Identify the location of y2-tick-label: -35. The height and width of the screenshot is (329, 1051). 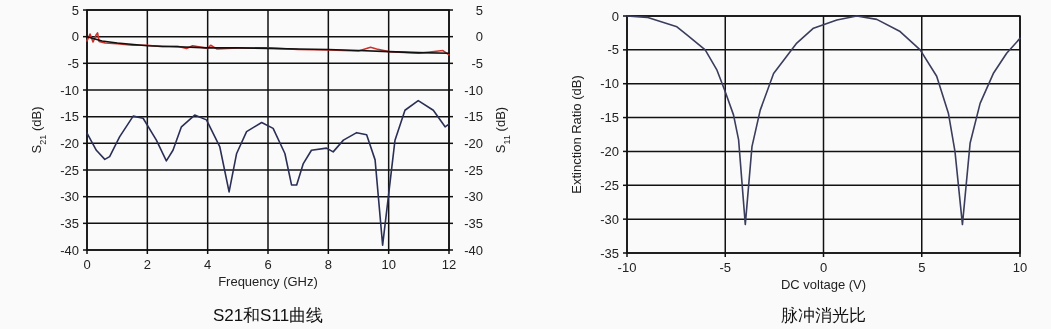
(473, 223).